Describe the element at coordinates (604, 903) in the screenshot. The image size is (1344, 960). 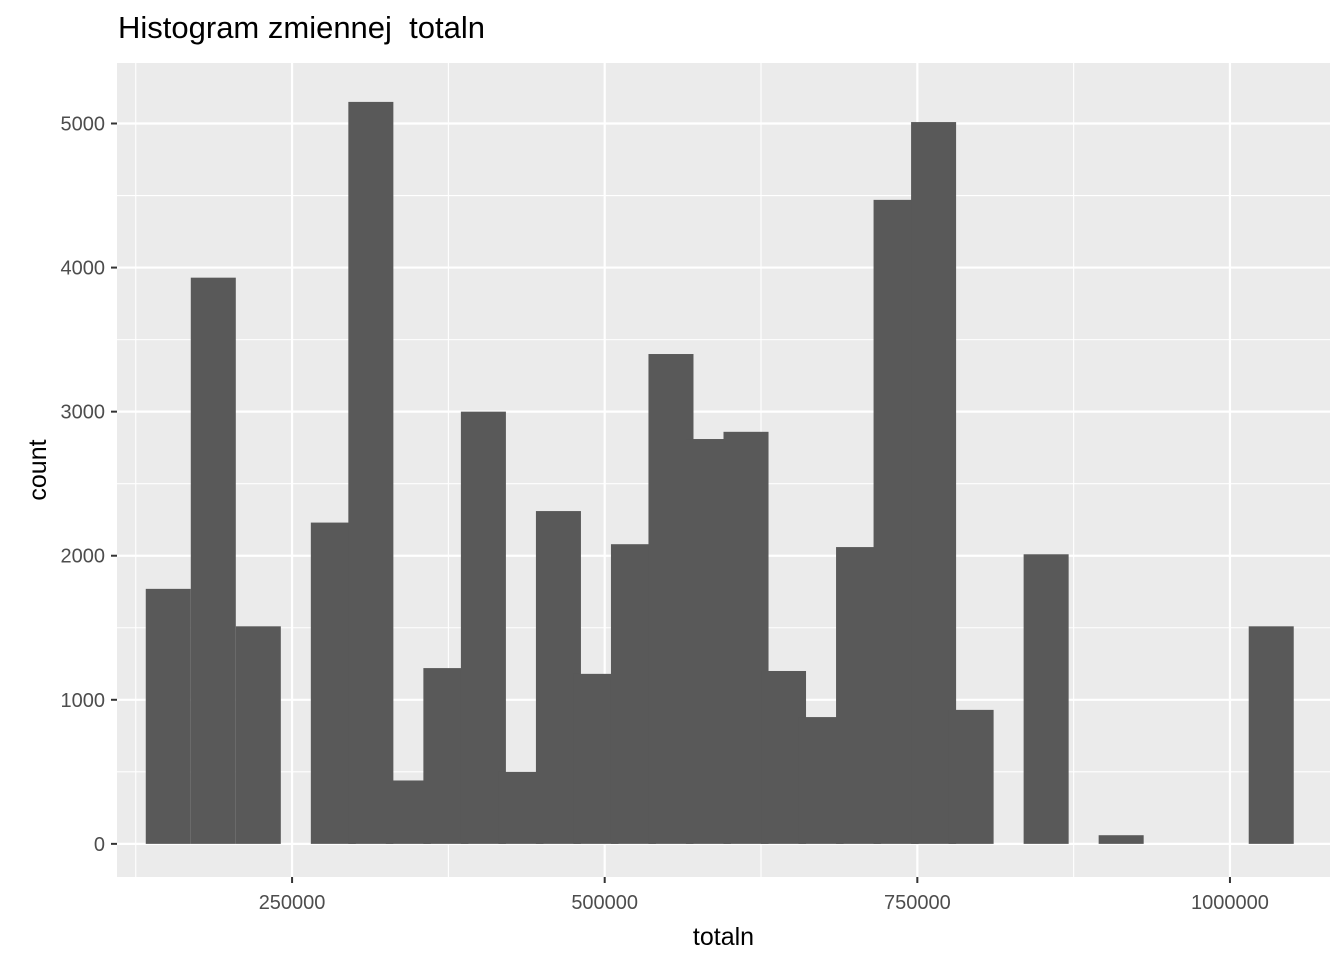
I see `x-tick-label: 500000` at that location.